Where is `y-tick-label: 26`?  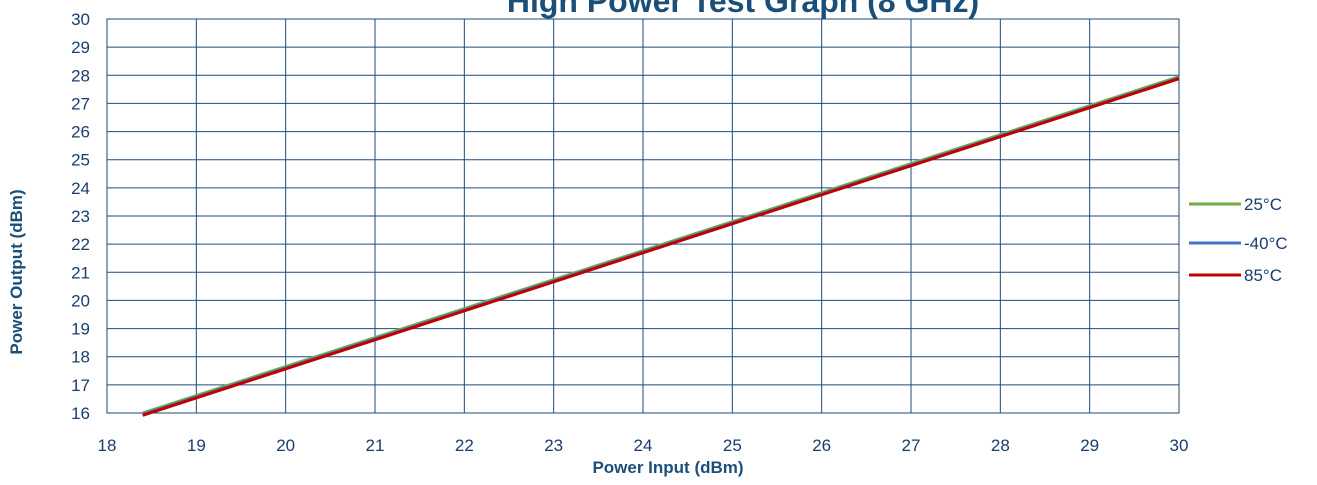 y-tick-label: 26 is located at coordinates (80, 132).